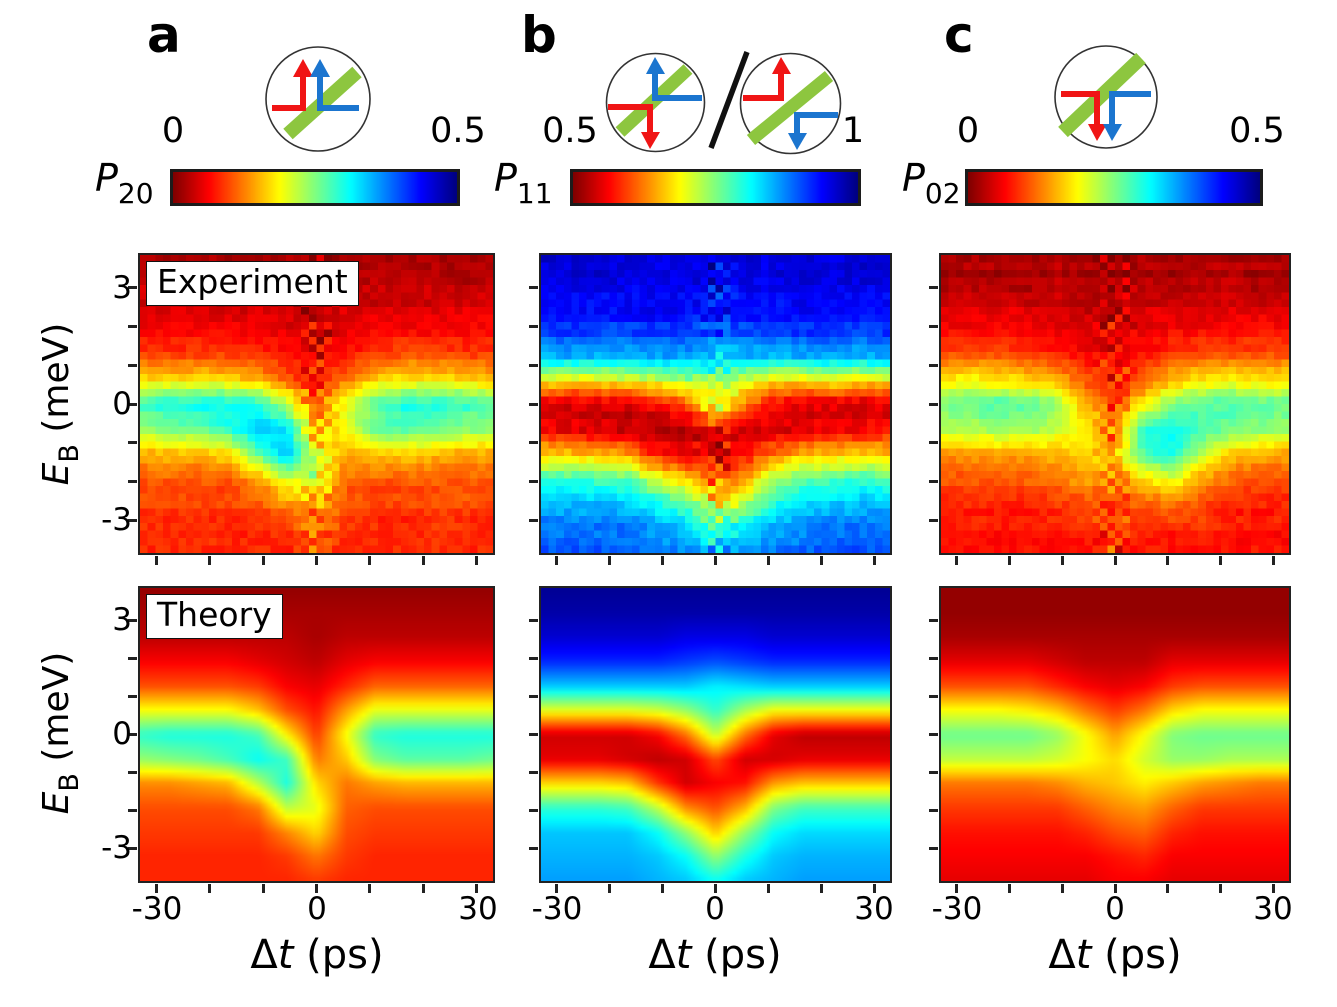 Image resolution: width=1337 pixels, height=1007 pixels. Describe the element at coordinates (715, 734) in the screenshot. I see `heatmap-theory-P11` at that location.